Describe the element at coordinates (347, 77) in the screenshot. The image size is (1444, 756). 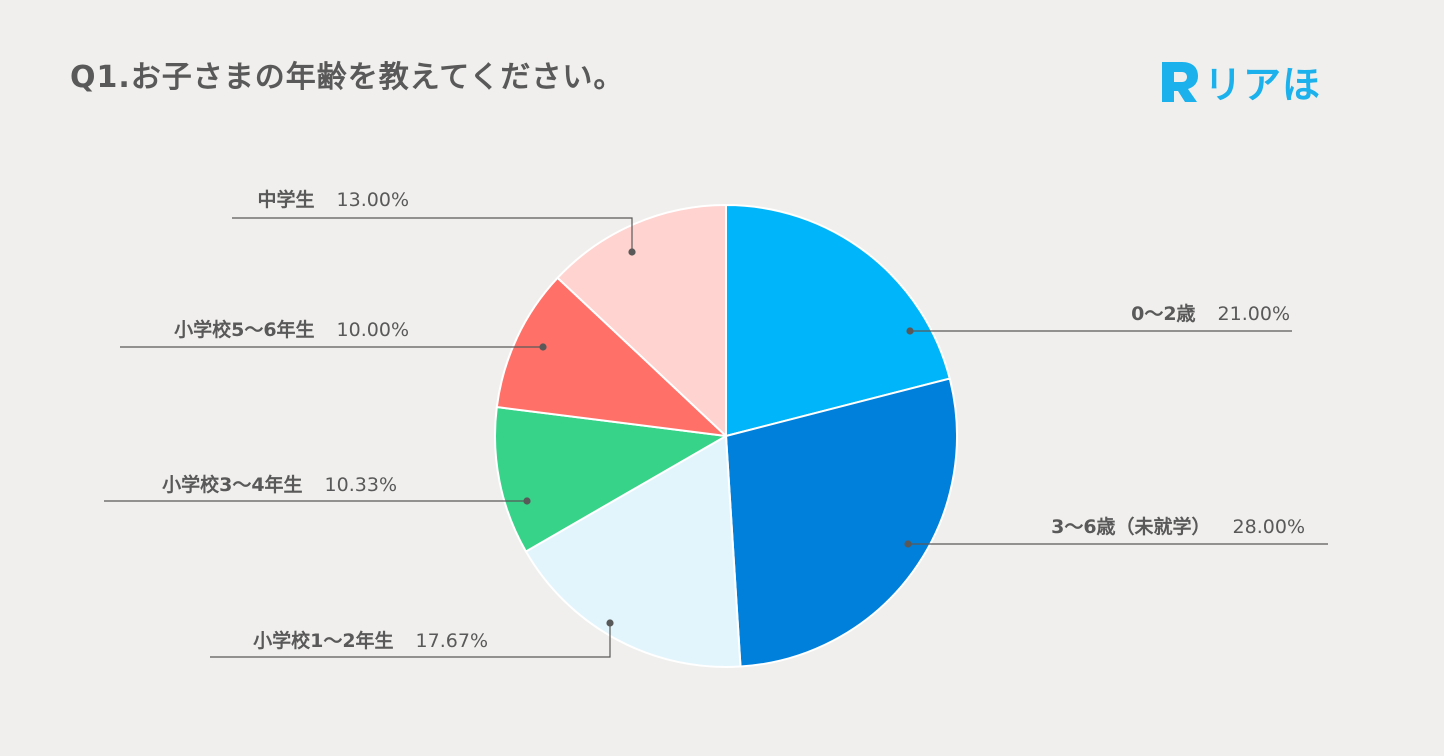
I see `page-title: Q1.お子さまの年齢を教えてください。` at that location.